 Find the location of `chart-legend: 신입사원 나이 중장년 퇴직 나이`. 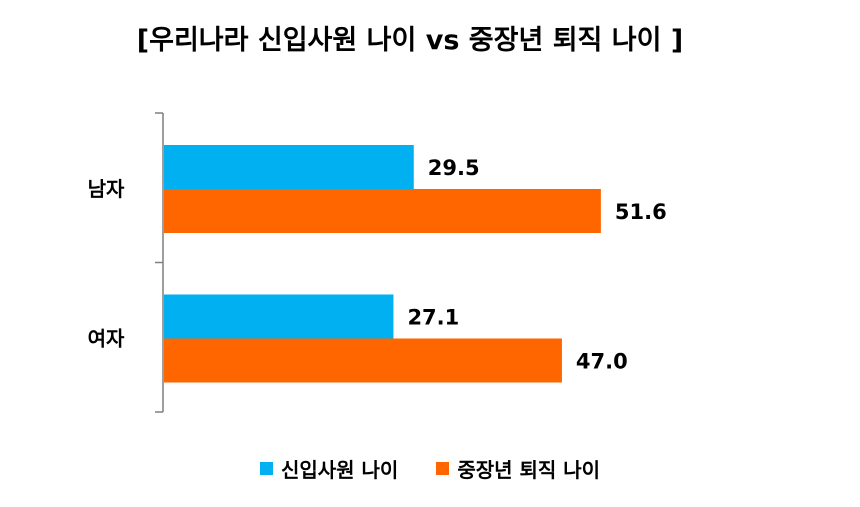

chart-legend: 신입사원 나이 중장년 퇴직 나이 is located at coordinates (430, 468).